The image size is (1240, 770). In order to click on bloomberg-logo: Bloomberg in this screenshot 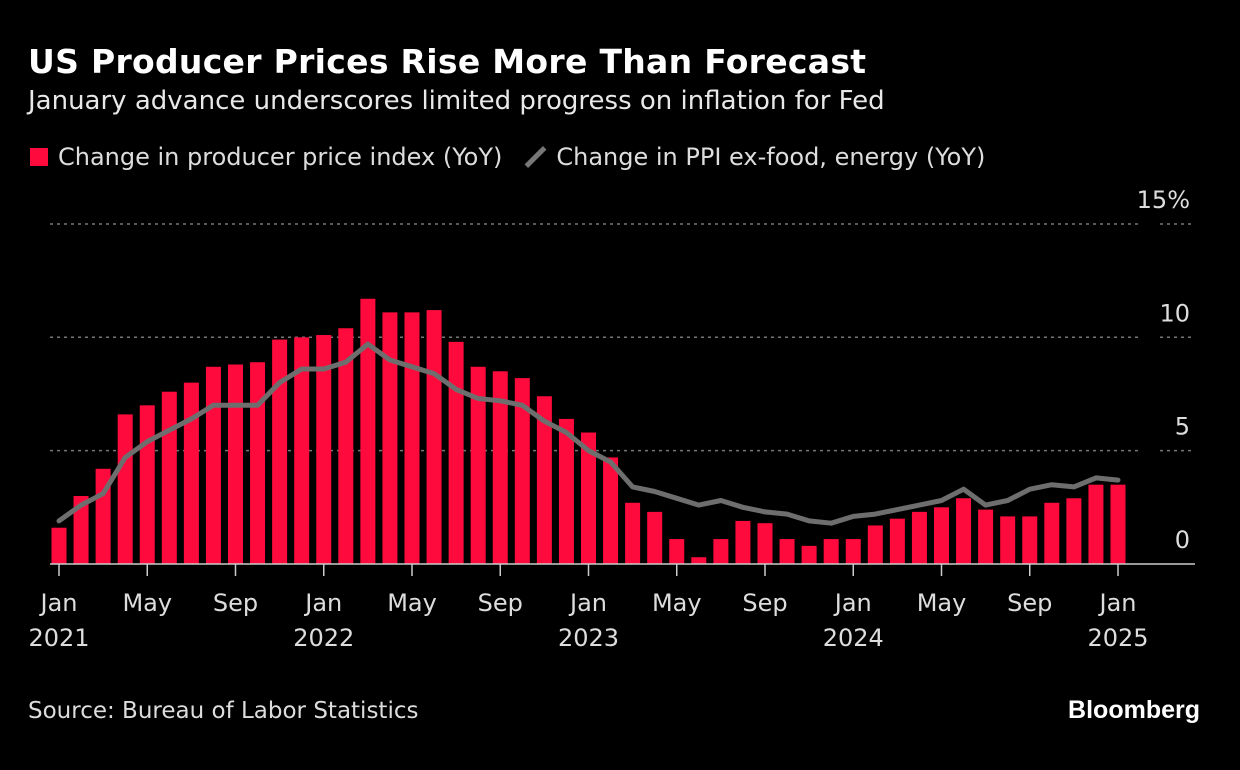, I will do `click(1134, 710)`.